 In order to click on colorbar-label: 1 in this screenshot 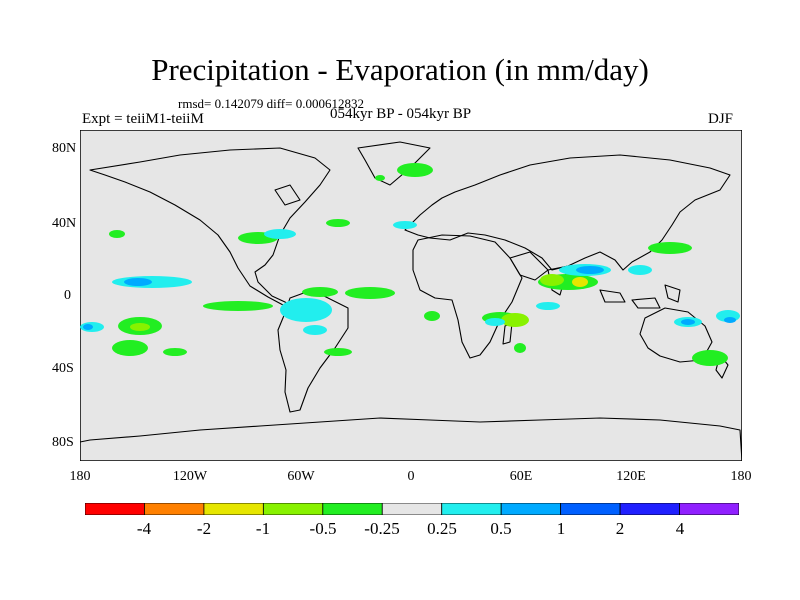, I will do `click(561, 528)`.